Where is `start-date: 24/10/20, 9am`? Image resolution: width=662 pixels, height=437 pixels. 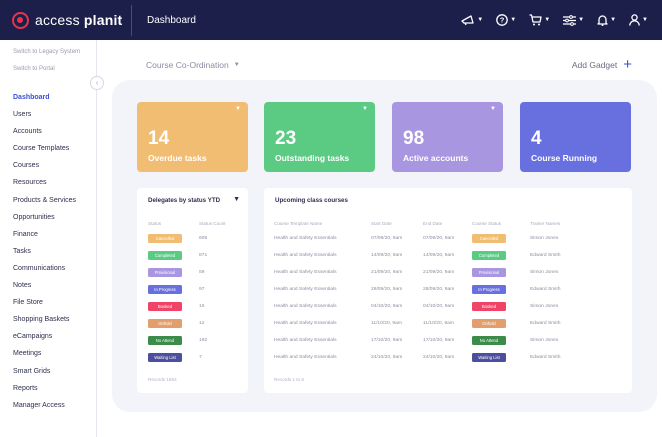
start-date: 24/10/20, 9am is located at coordinates (387, 357).